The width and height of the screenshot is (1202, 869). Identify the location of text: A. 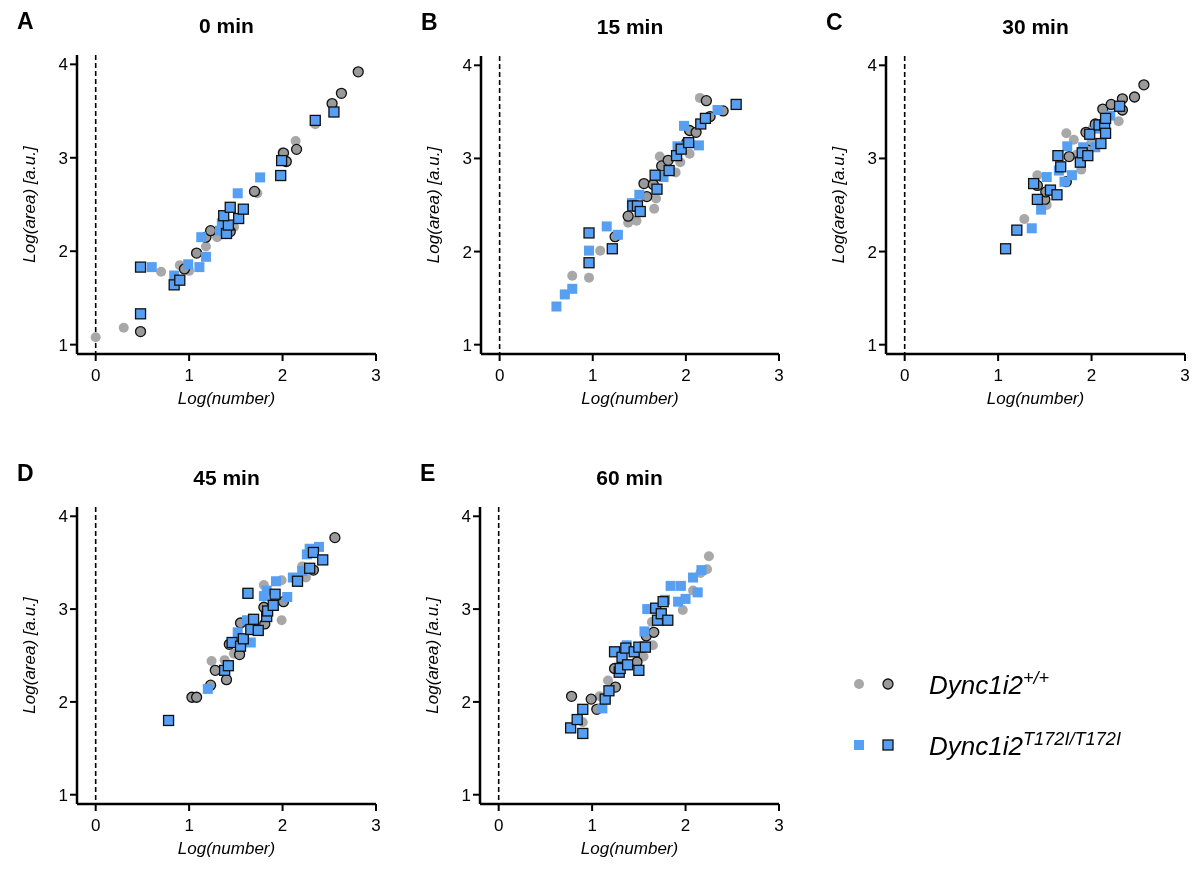
(25, 21).